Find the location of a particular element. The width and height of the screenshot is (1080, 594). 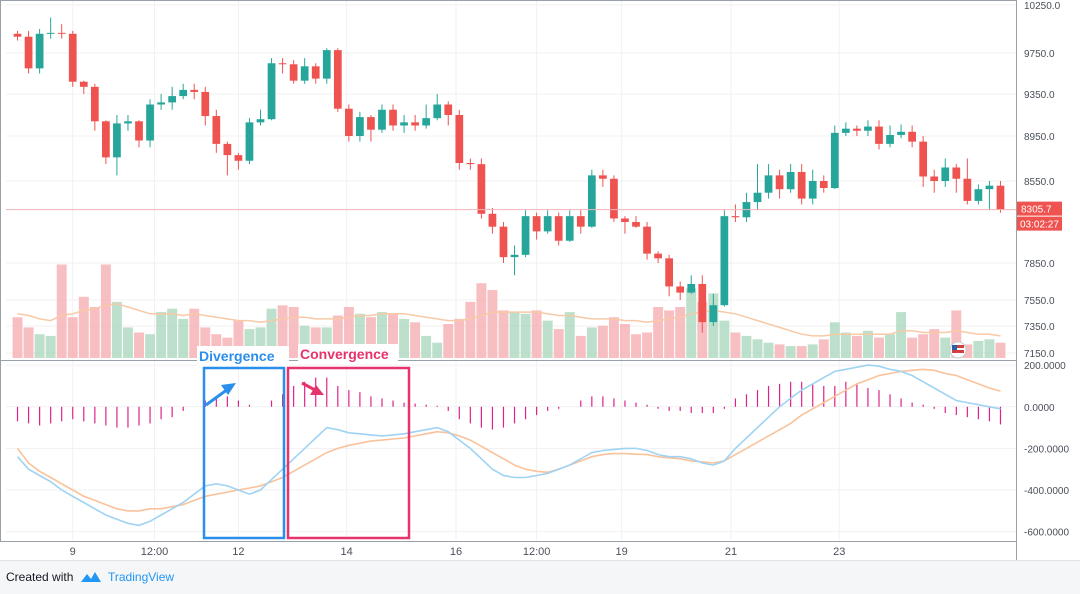

tradingview-brand-link: TradingView is located at coordinates (141, 577).